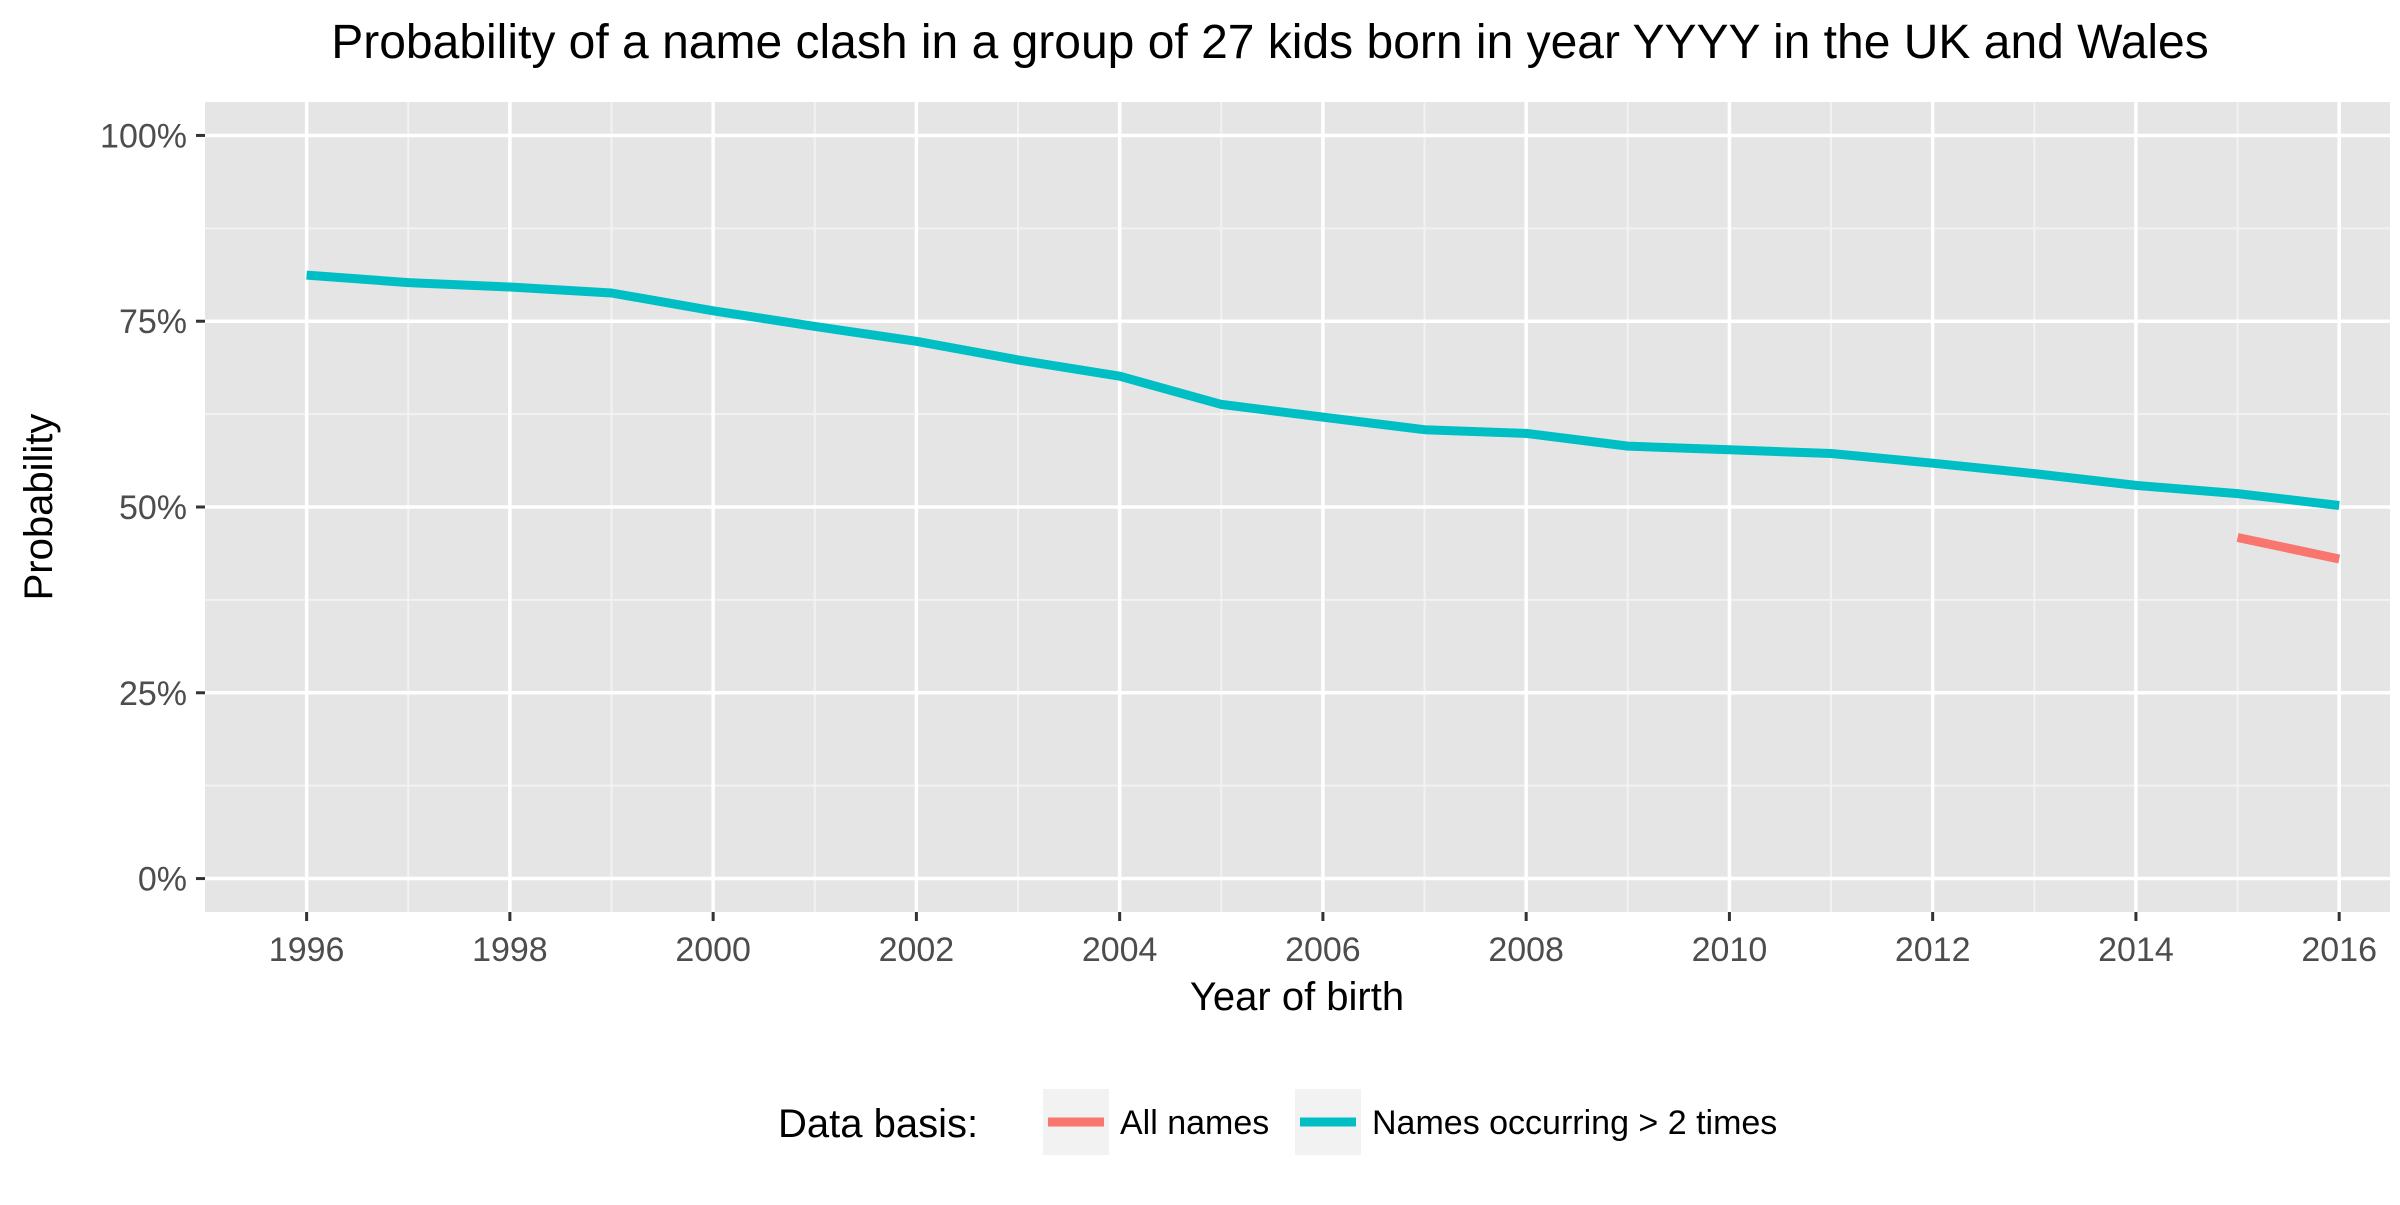  Describe the element at coordinates (153, 694) in the screenshot. I see `y-tick-label: 25%` at that location.